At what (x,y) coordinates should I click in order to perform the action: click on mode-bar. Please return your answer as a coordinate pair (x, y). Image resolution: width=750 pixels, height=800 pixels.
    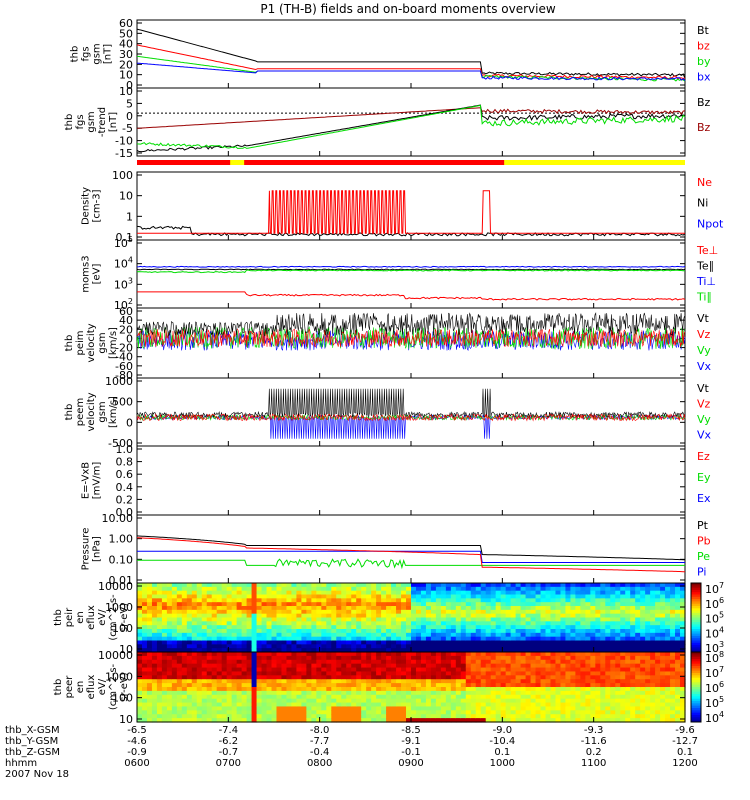
    Looking at the image, I should click on (411, 162).